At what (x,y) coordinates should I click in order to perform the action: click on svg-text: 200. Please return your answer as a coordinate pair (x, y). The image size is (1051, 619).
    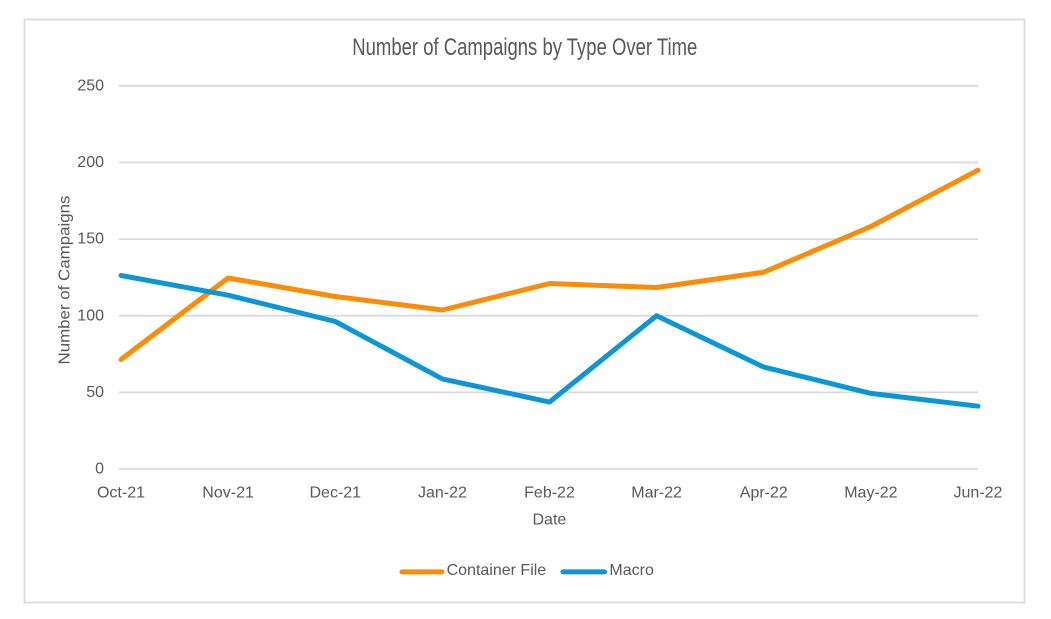
    Looking at the image, I should click on (90, 162).